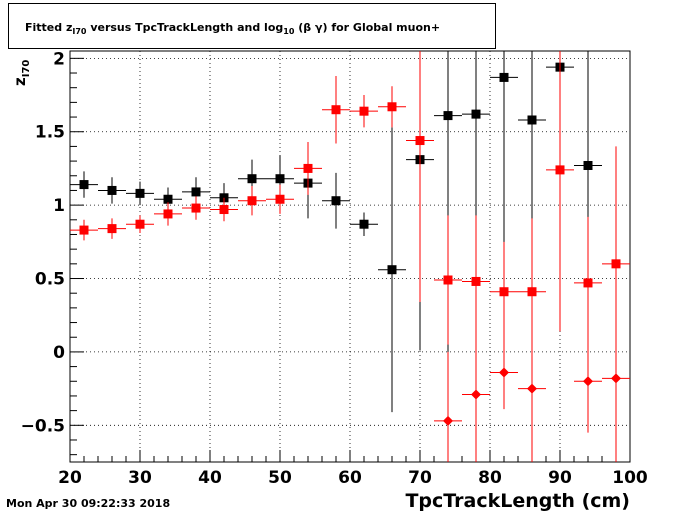 The image size is (700, 514). What do you see at coordinates (280, 478) in the screenshot?
I see `x-tick-label: 50` at bounding box center [280, 478].